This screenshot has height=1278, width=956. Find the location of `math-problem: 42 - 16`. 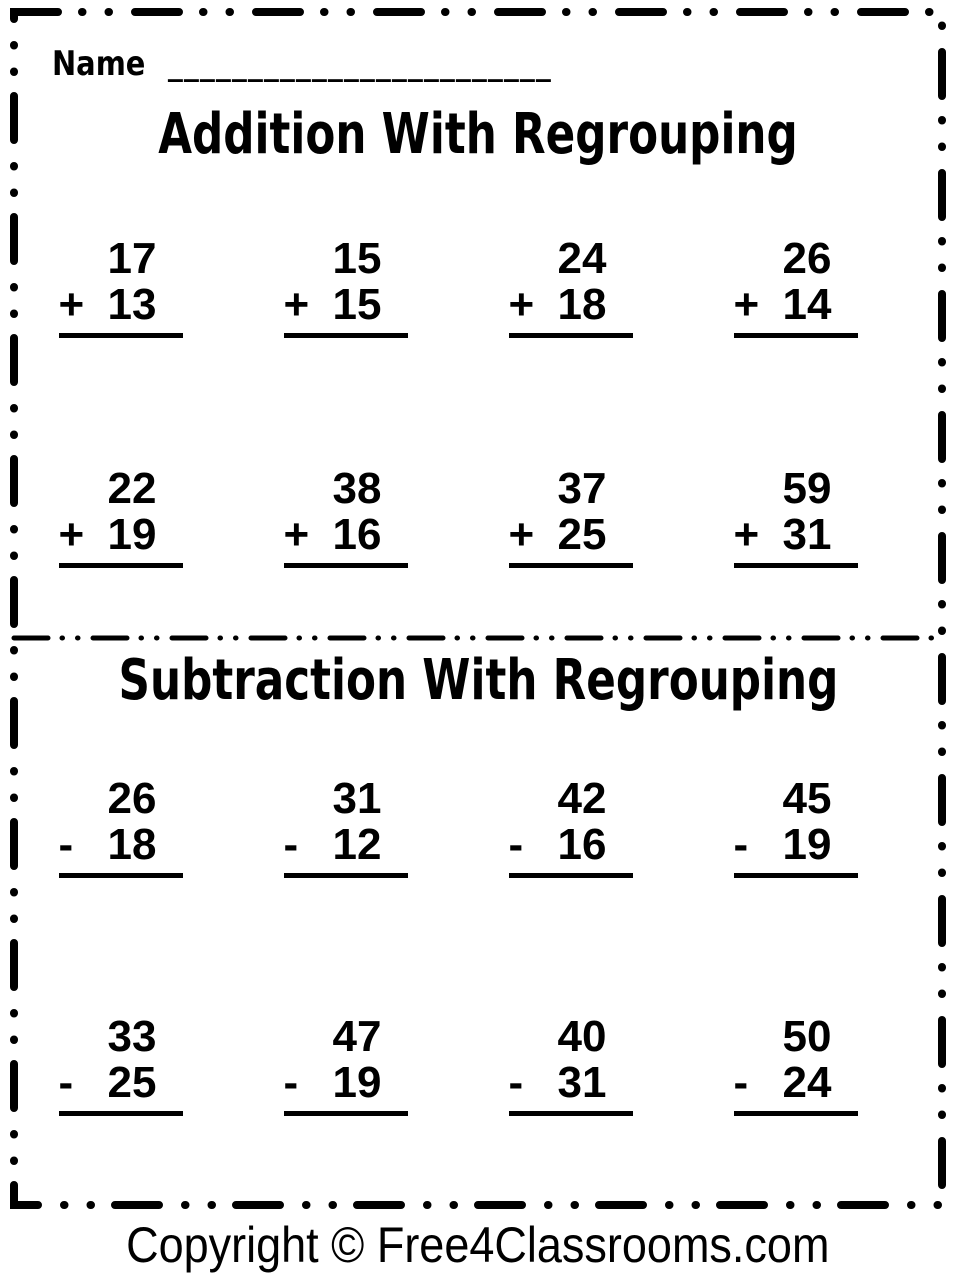

math-problem: 42 - 16 is located at coordinates (570, 826).